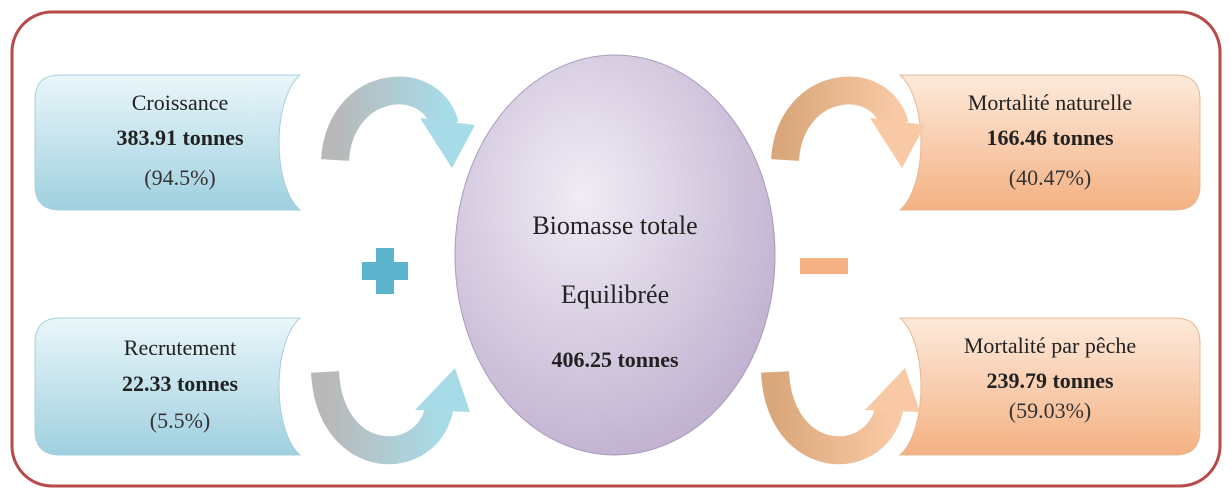  I want to click on minus-sign, so click(824, 266).